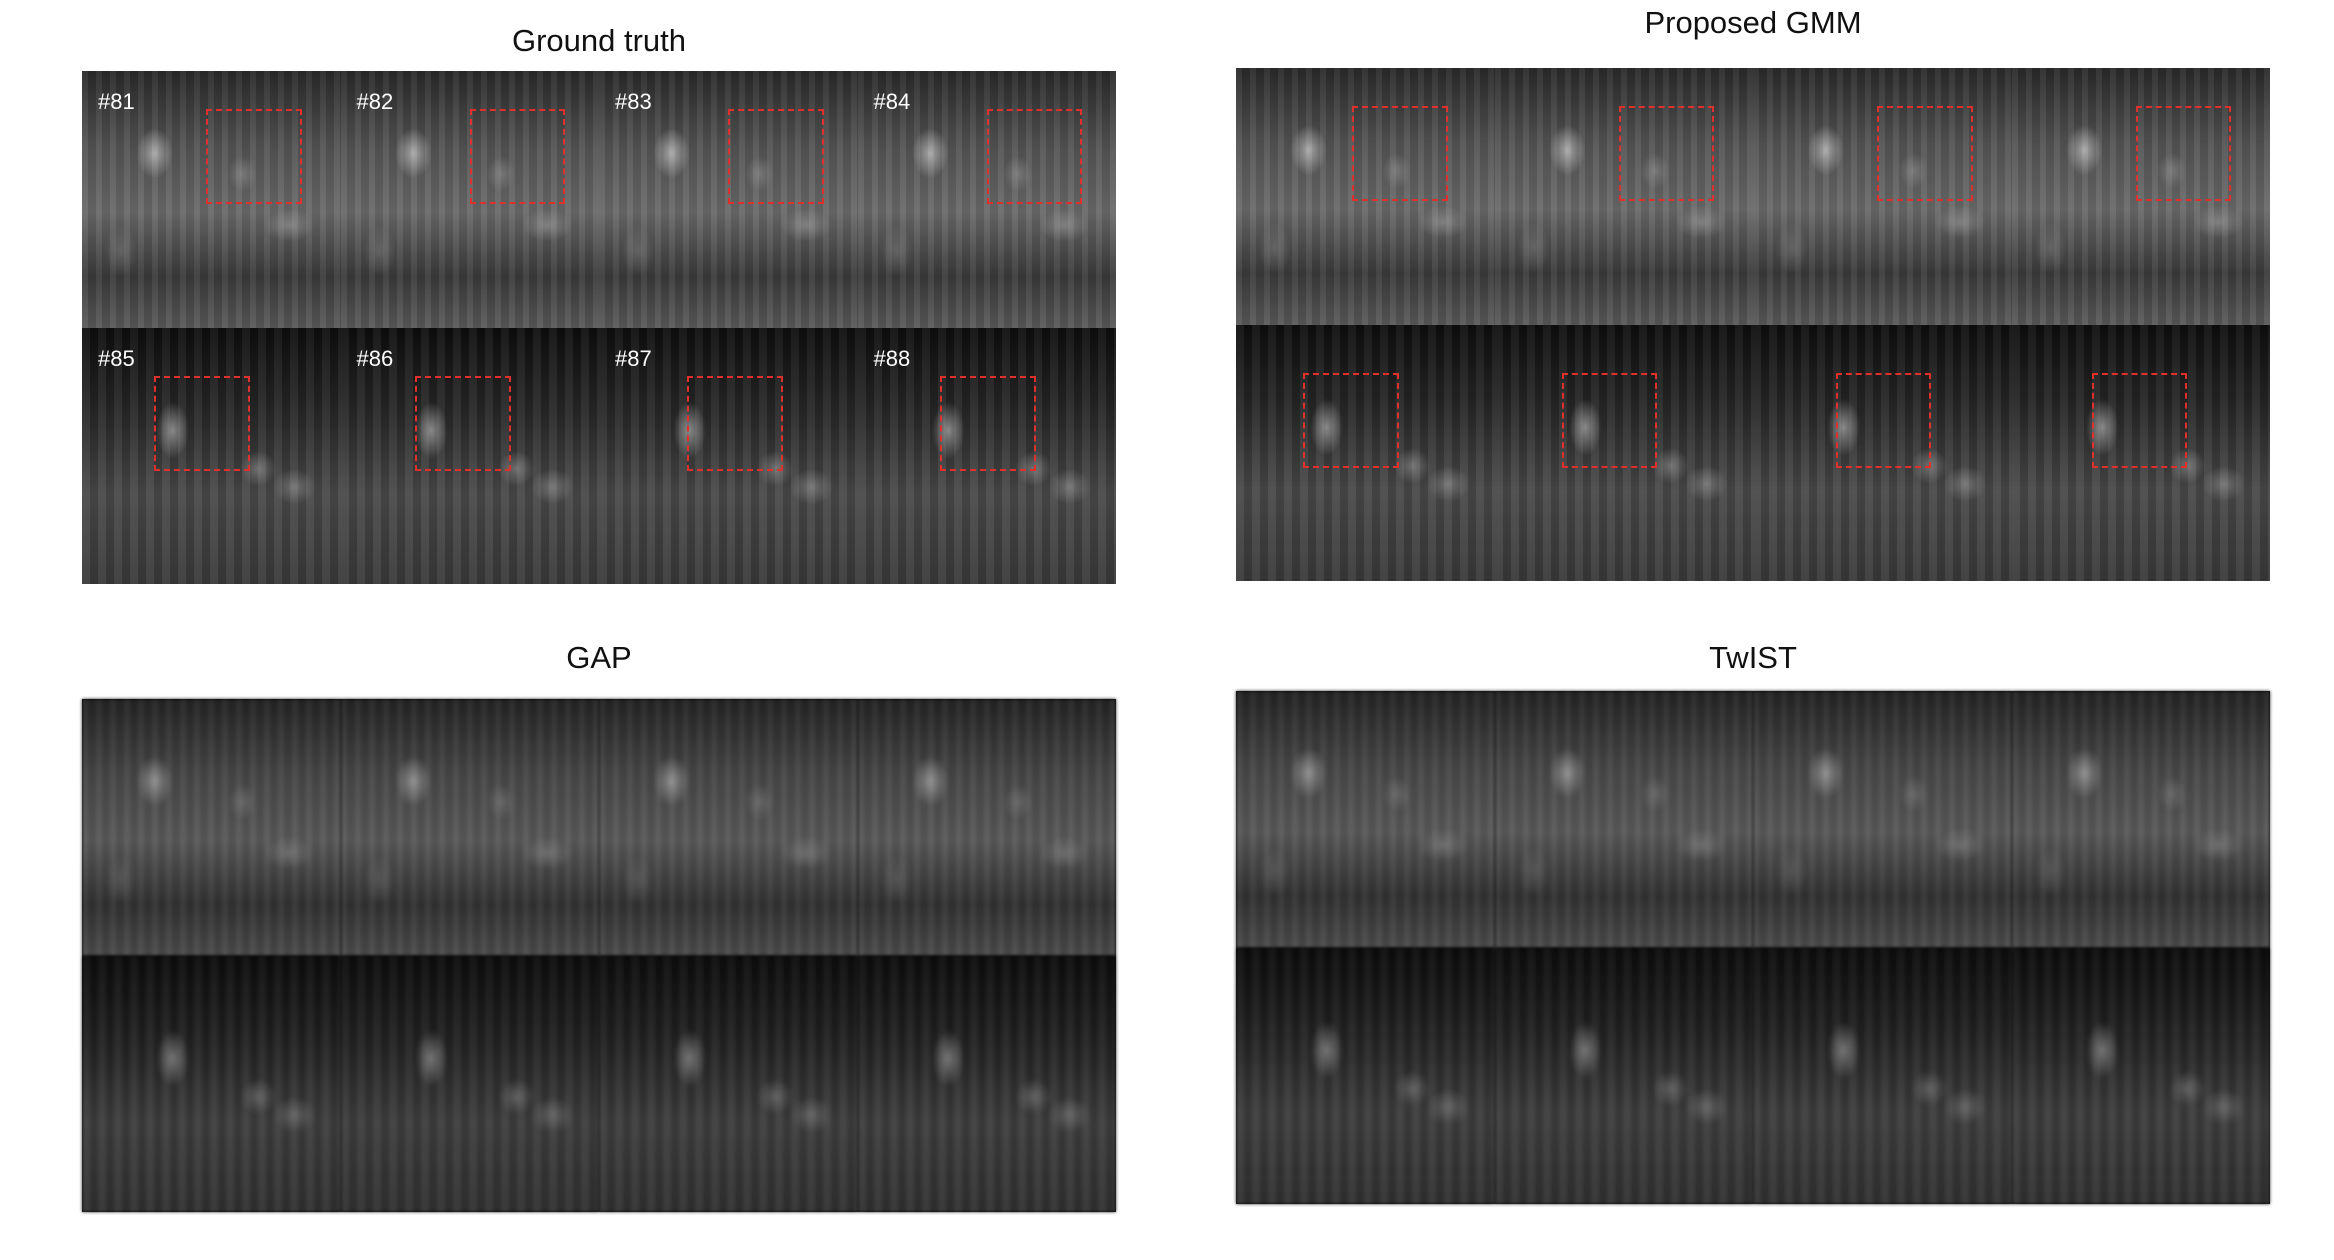 Image resolution: width=2334 pixels, height=1260 pixels. I want to click on frame-label: #85, so click(116, 358).